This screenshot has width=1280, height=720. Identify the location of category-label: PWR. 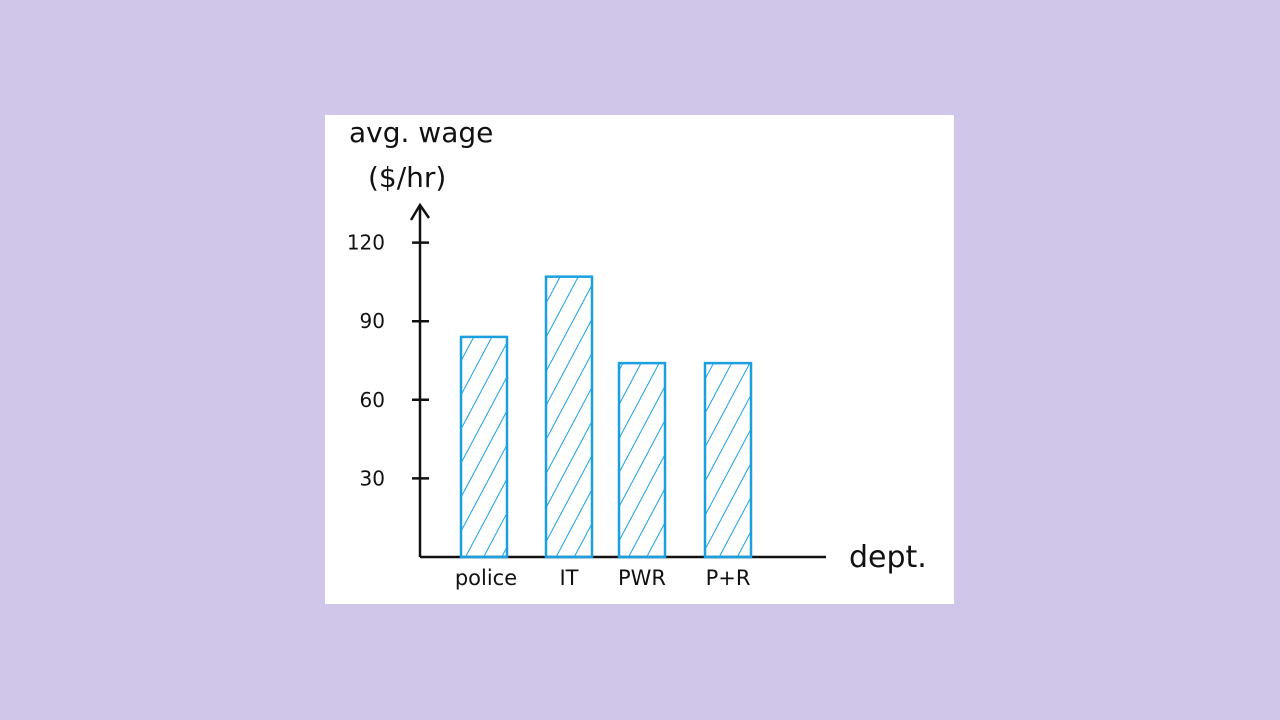
(642, 578).